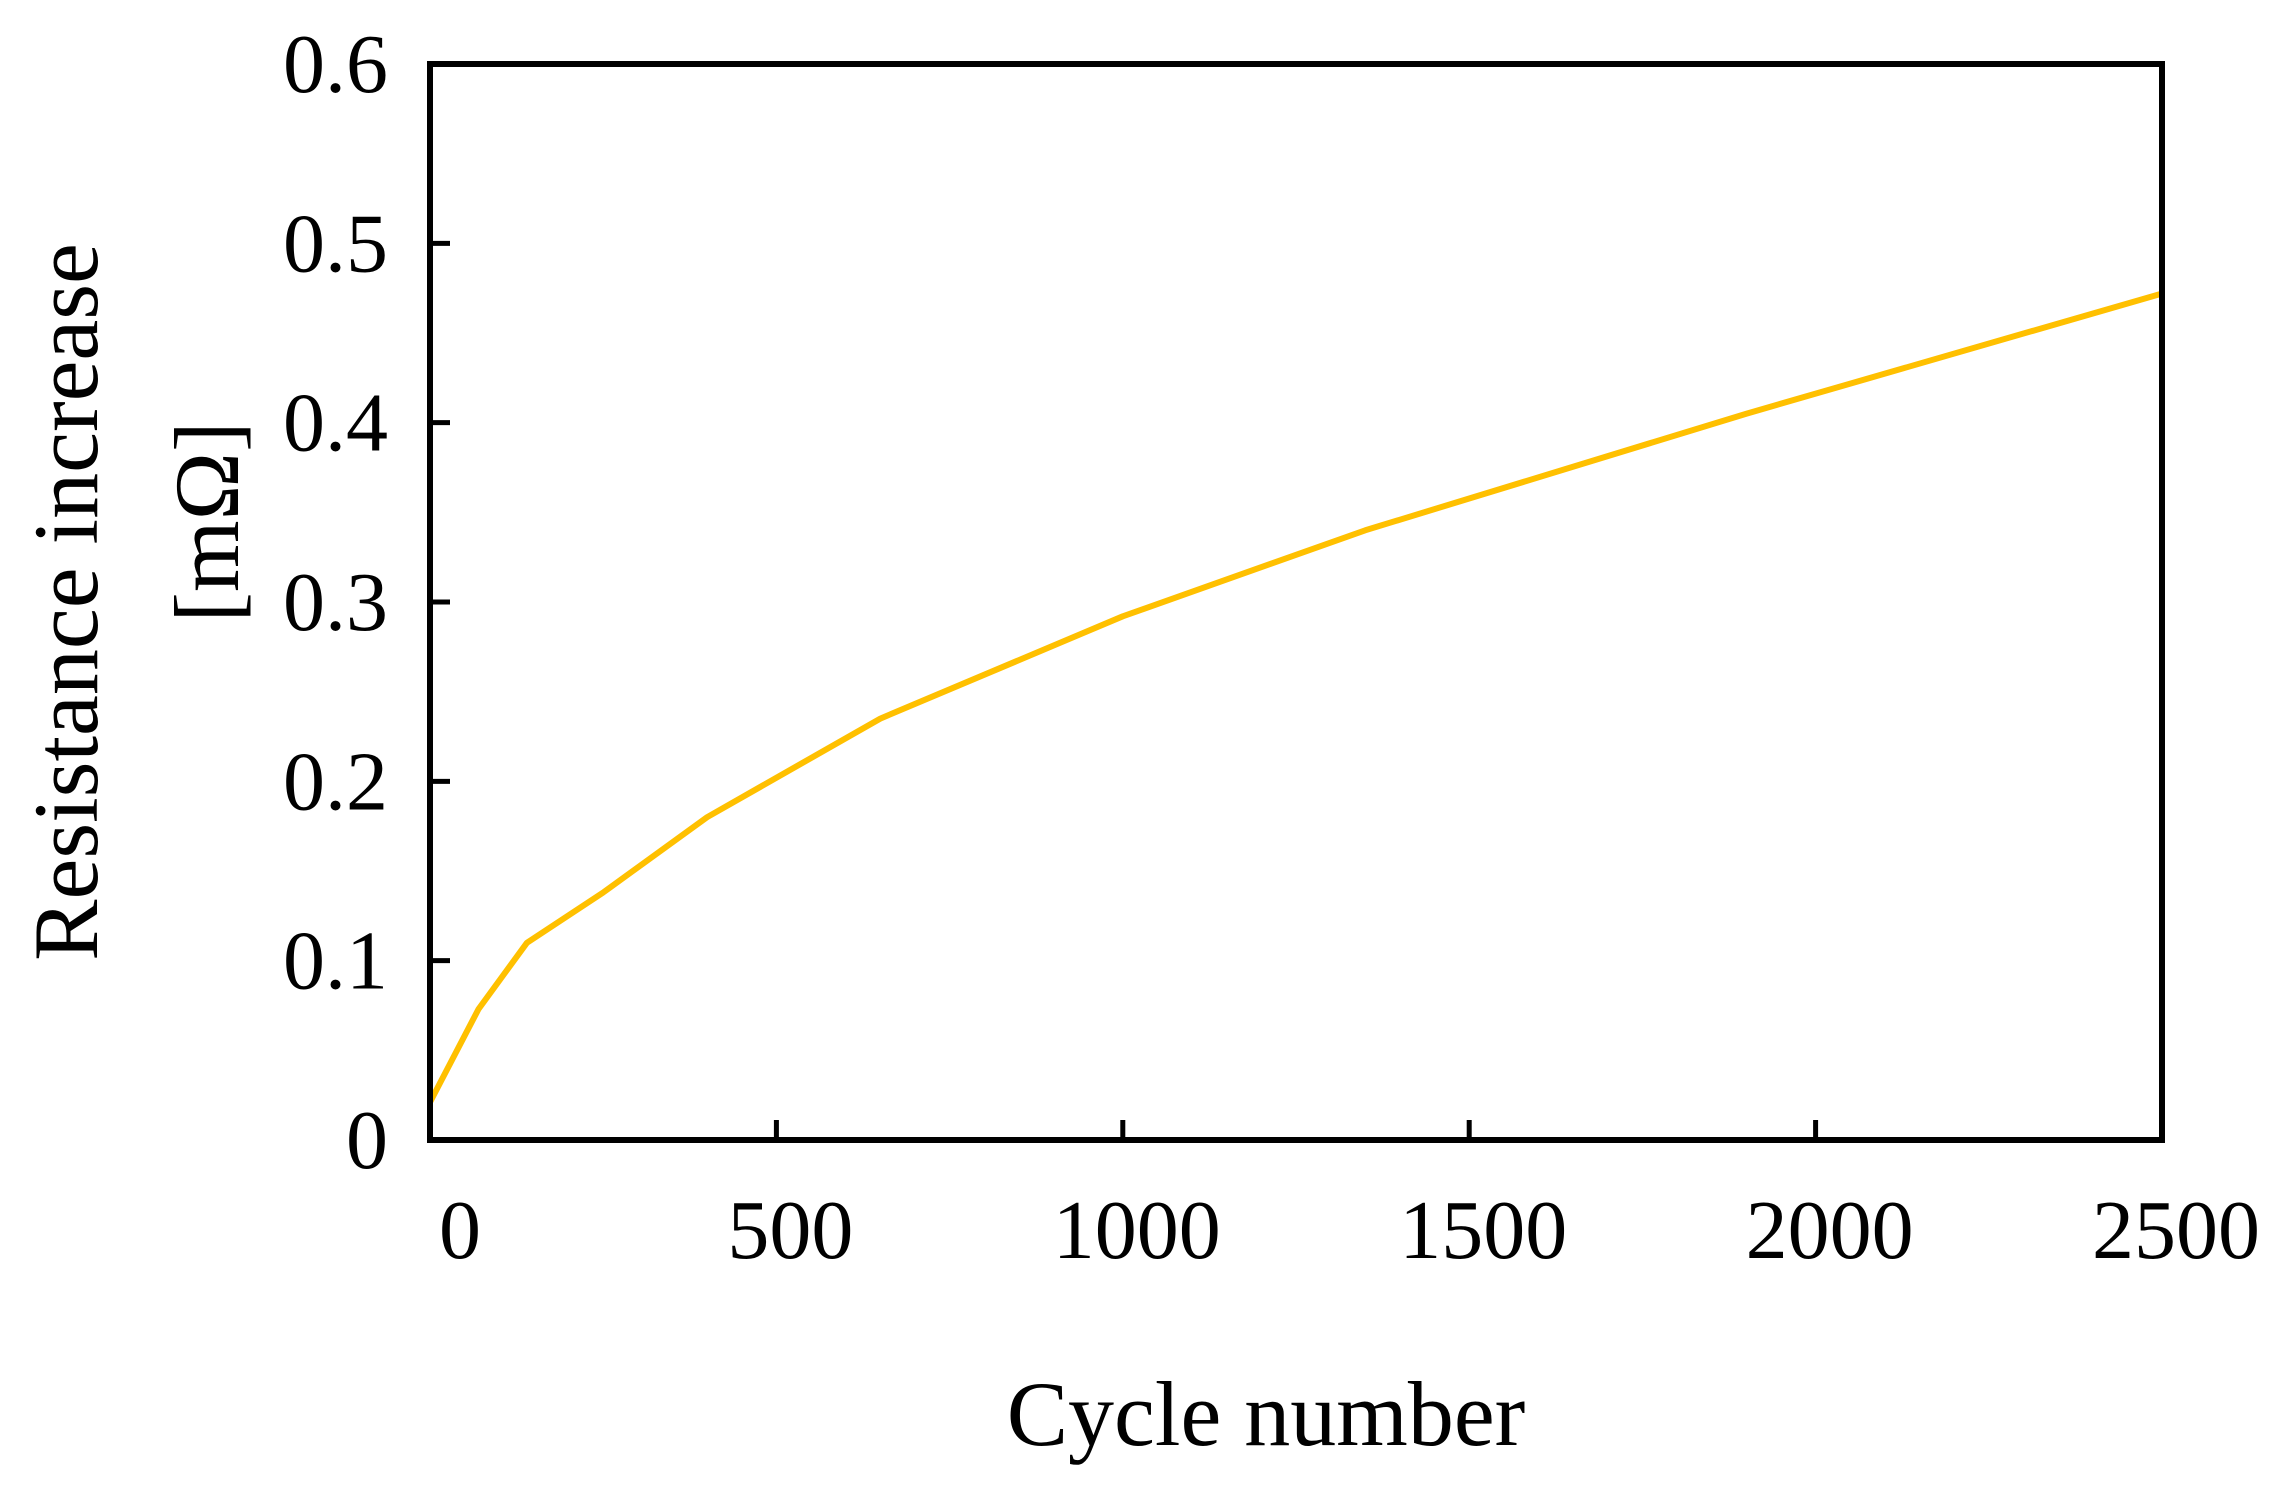 The height and width of the screenshot is (1489, 2270). What do you see at coordinates (2176, 1230) in the screenshot?
I see `x-tick-label: 2500` at bounding box center [2176, 1230].